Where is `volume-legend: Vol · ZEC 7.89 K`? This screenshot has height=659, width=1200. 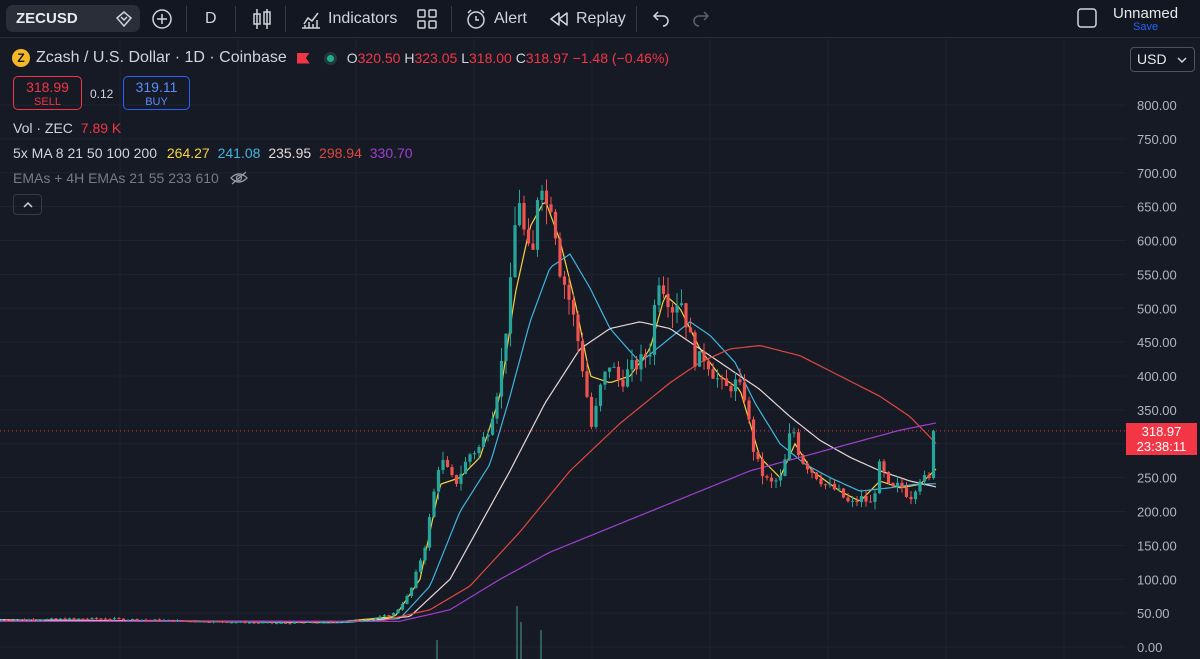
volume-legend: Vol · ZEC 7.89 K is located at coordinates (67, 128).